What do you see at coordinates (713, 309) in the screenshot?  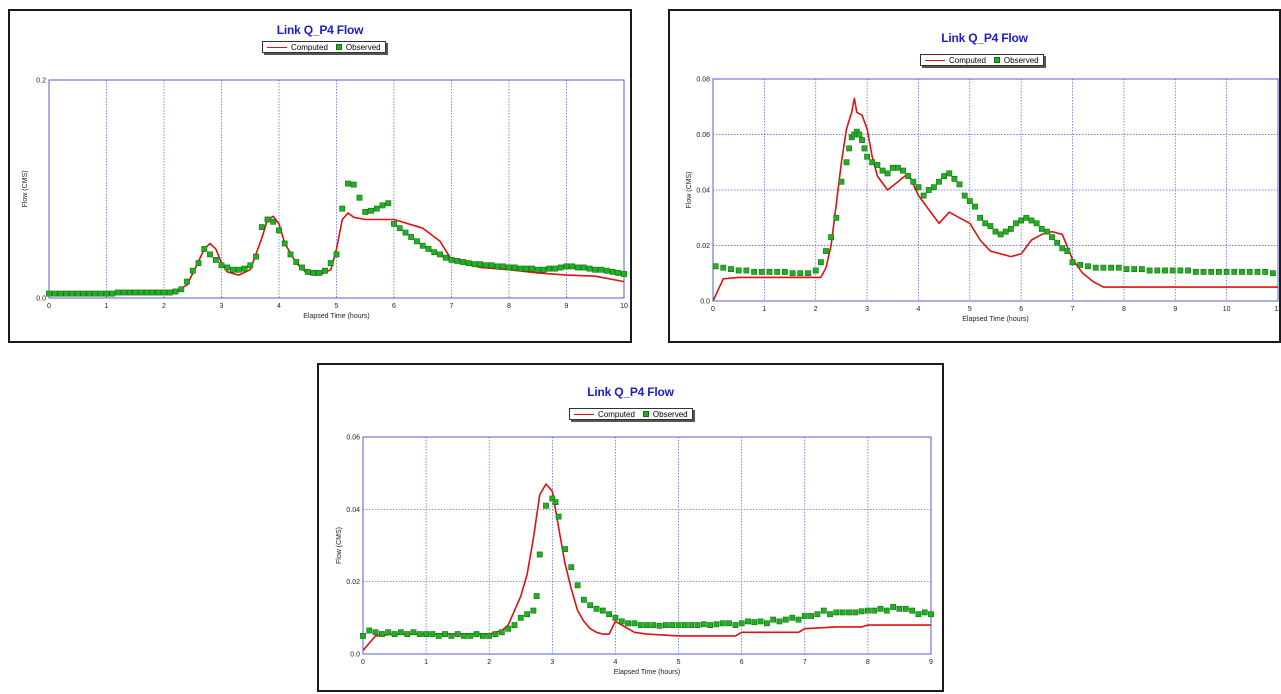 I see `x-tick-label: 0` at bounding box center [713, 309].